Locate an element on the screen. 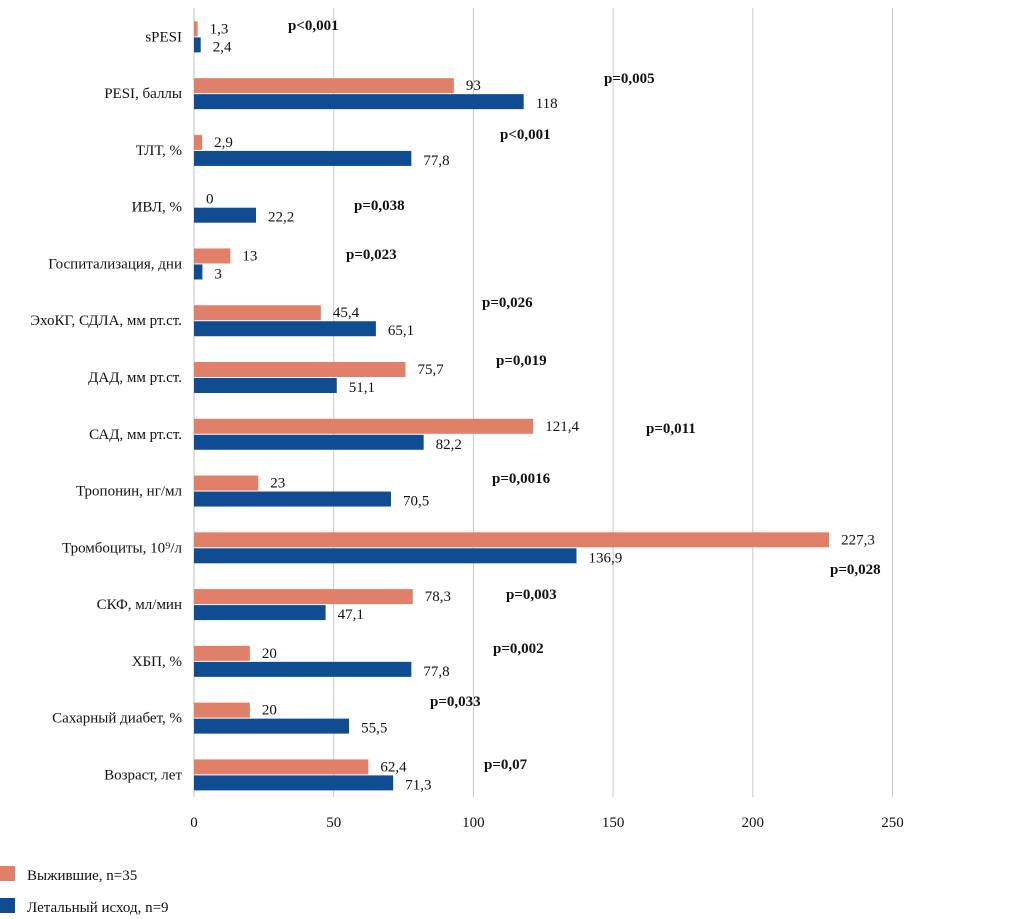 Image resolution: width=1031 pixels, height=919 pixels. x-tick-label: 150 is located at coordinates (613, 823).